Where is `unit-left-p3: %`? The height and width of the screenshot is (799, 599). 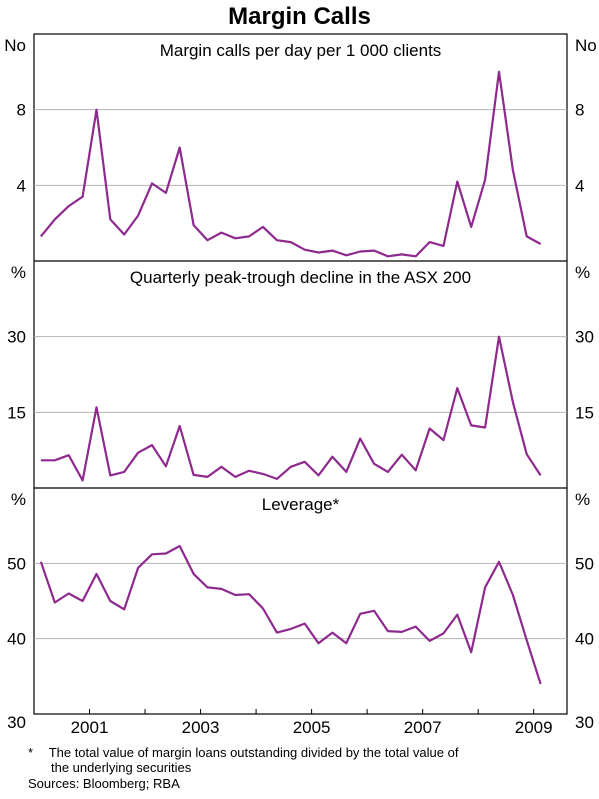 unit-left-p3: % is located at coordinates (18, 499).